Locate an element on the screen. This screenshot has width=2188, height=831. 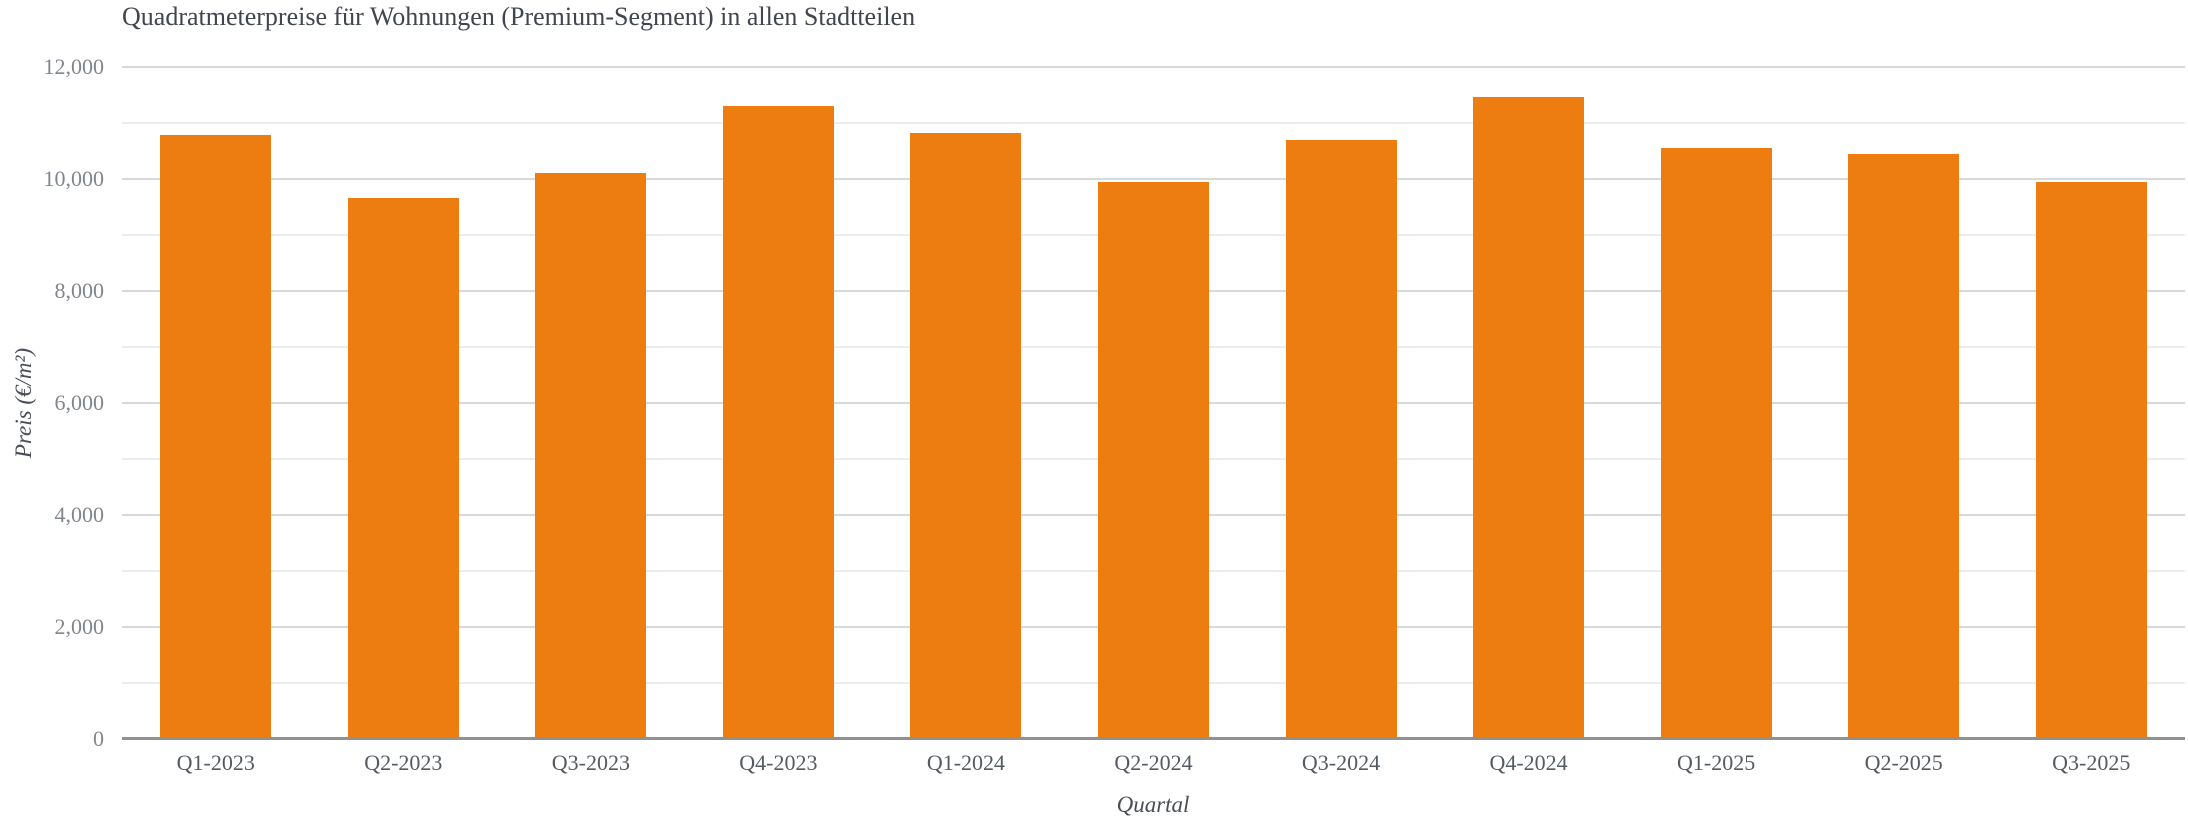
bar-q3-2024 is located at coordinates (1341, 439).